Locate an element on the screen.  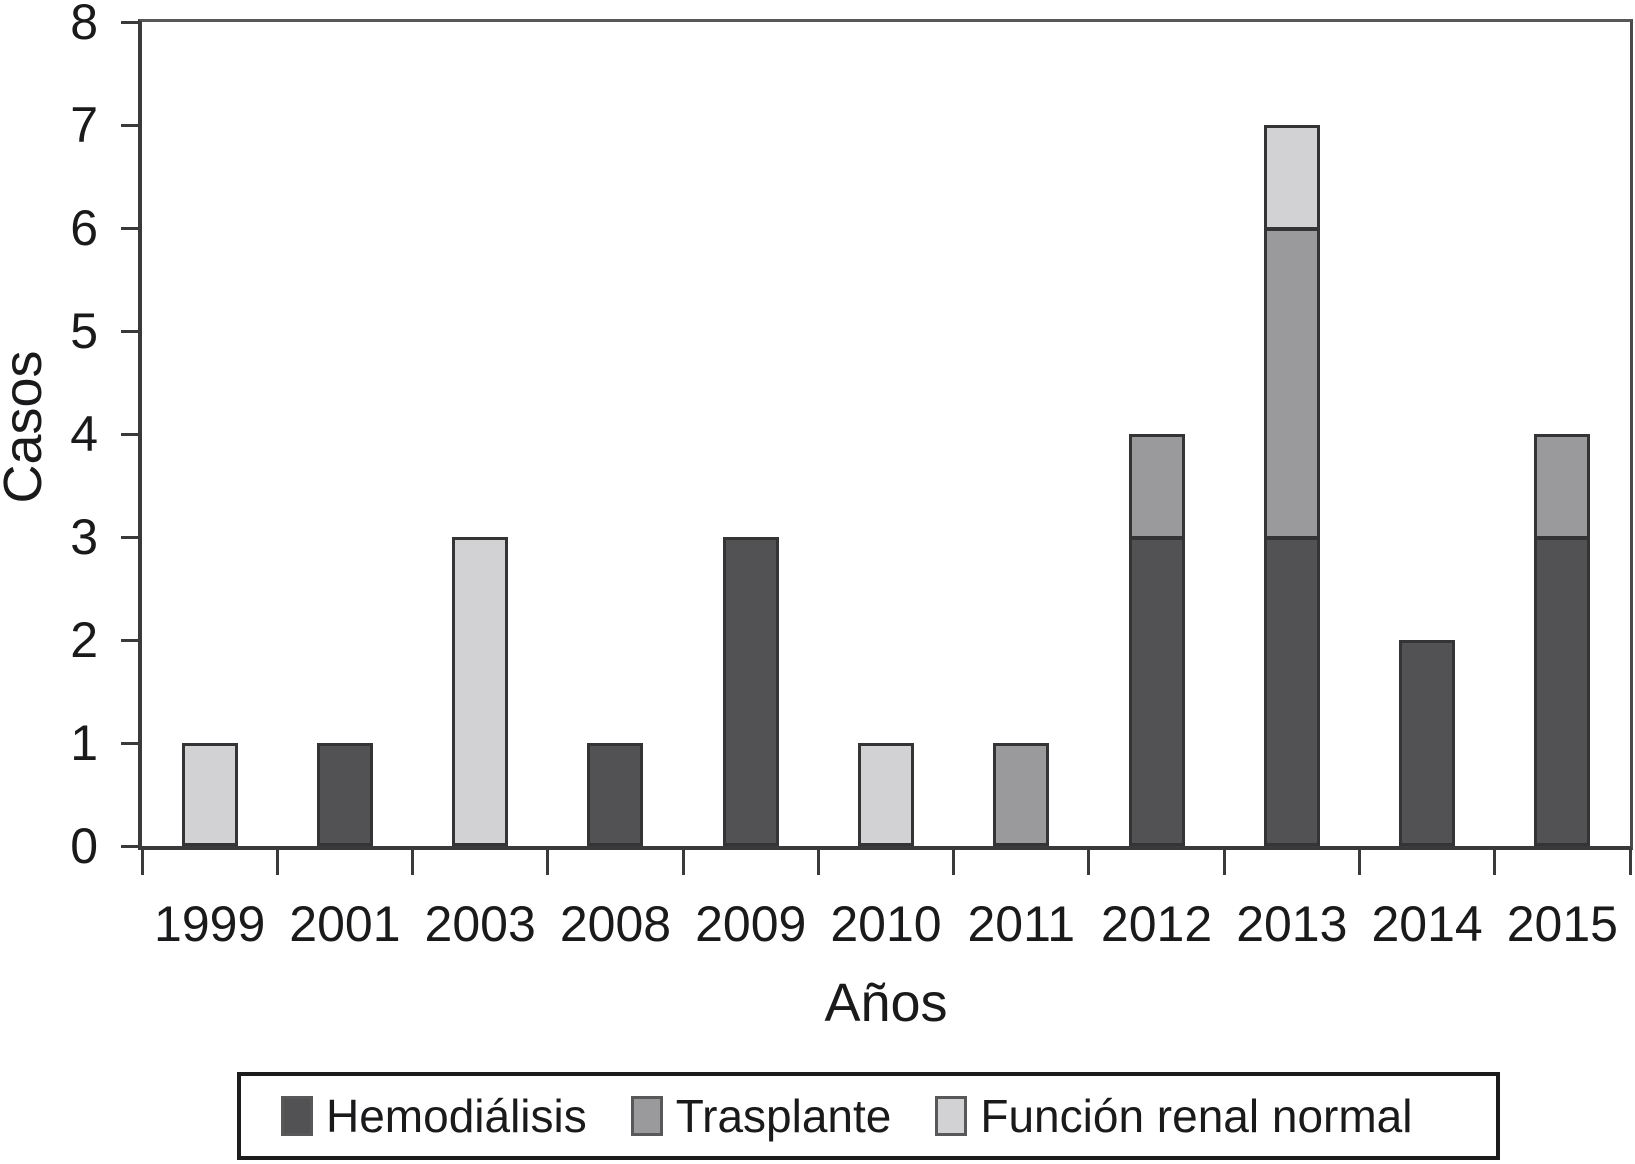
x-tick-label-2009: 2009 is located at coordinates (751, 924).